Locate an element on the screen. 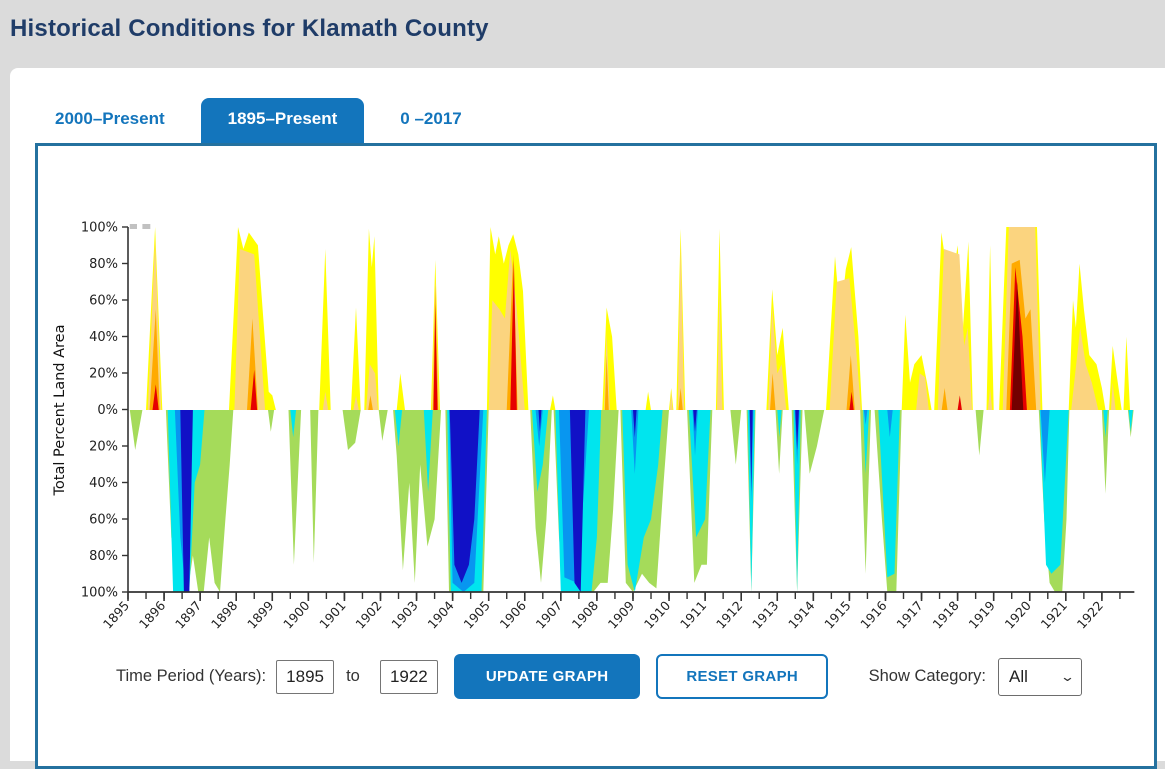  x-tick-label: 1907 is located at coordinates (549, 615).